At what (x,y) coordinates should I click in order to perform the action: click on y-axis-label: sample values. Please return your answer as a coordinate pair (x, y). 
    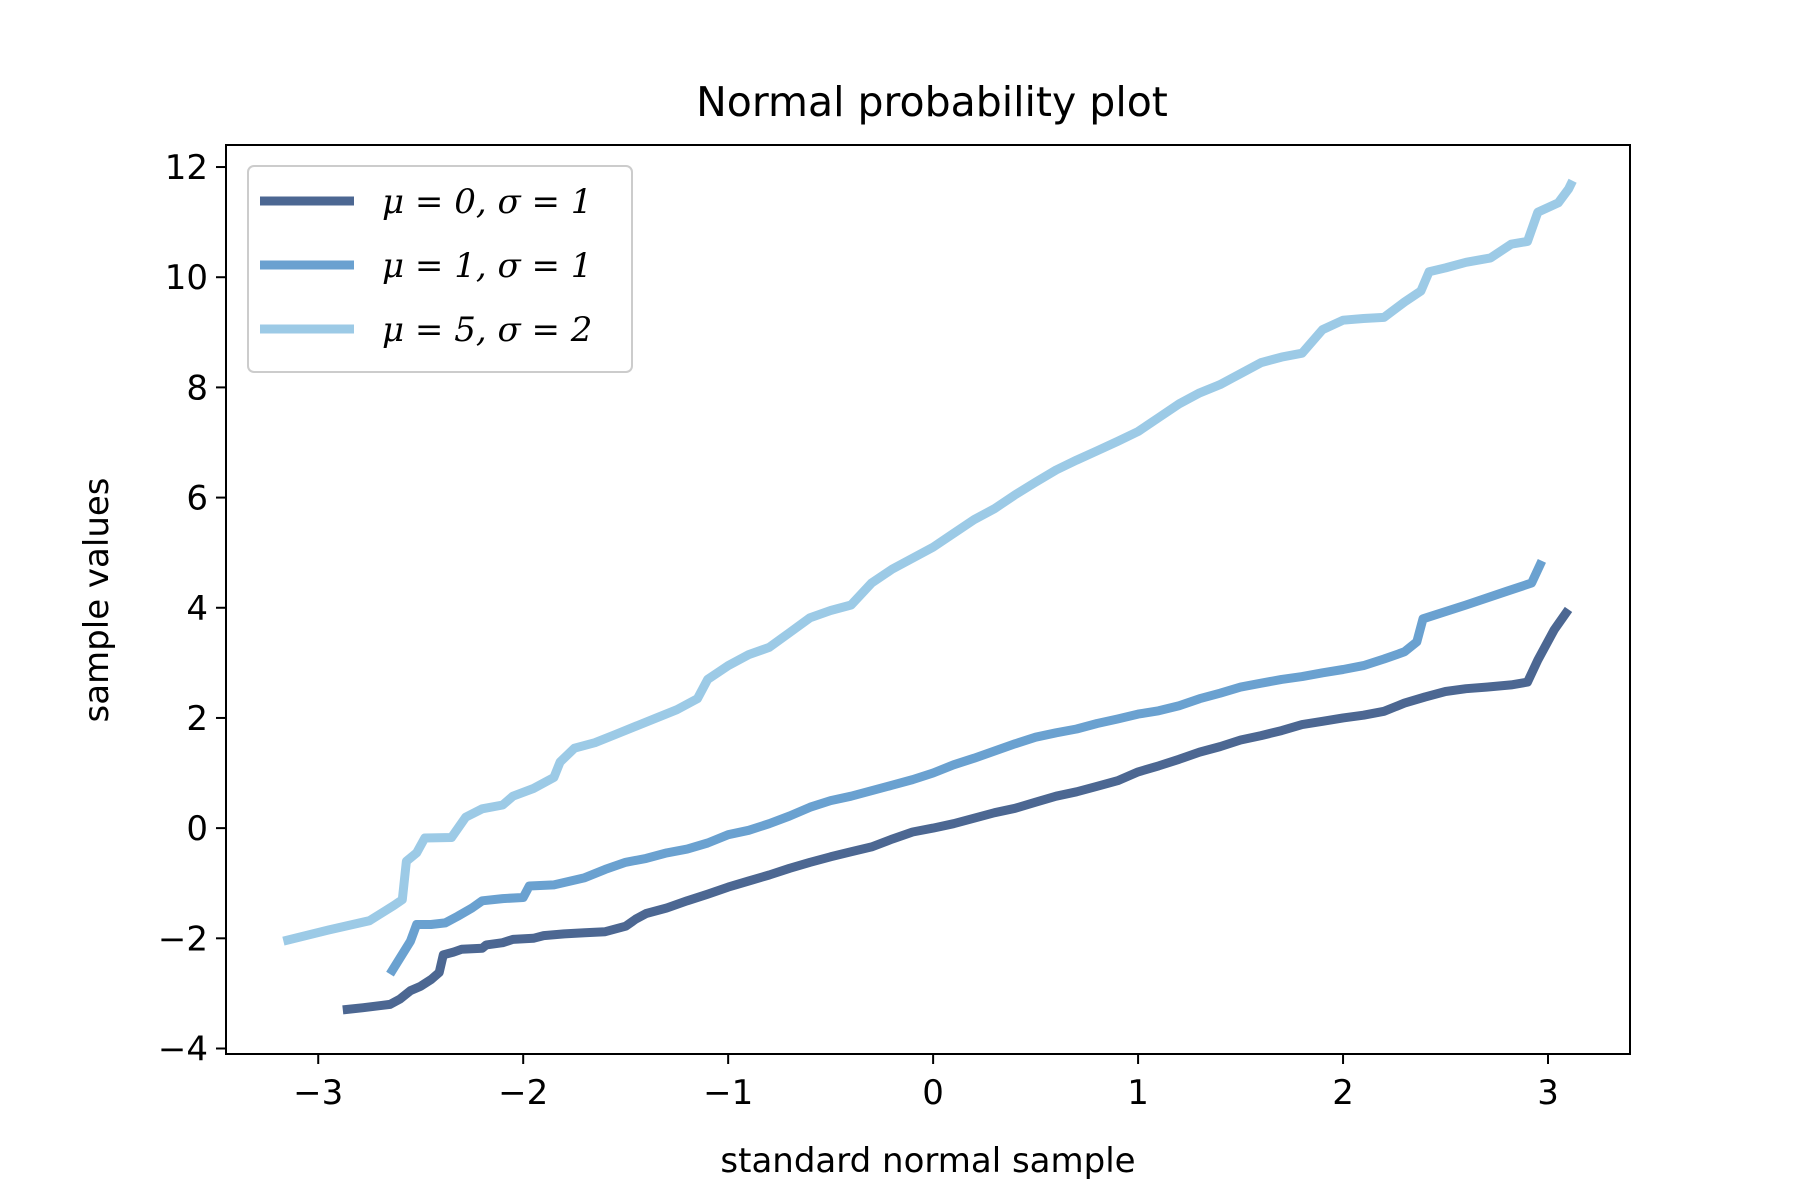
    Looking at the image, I should click on (97, 599).